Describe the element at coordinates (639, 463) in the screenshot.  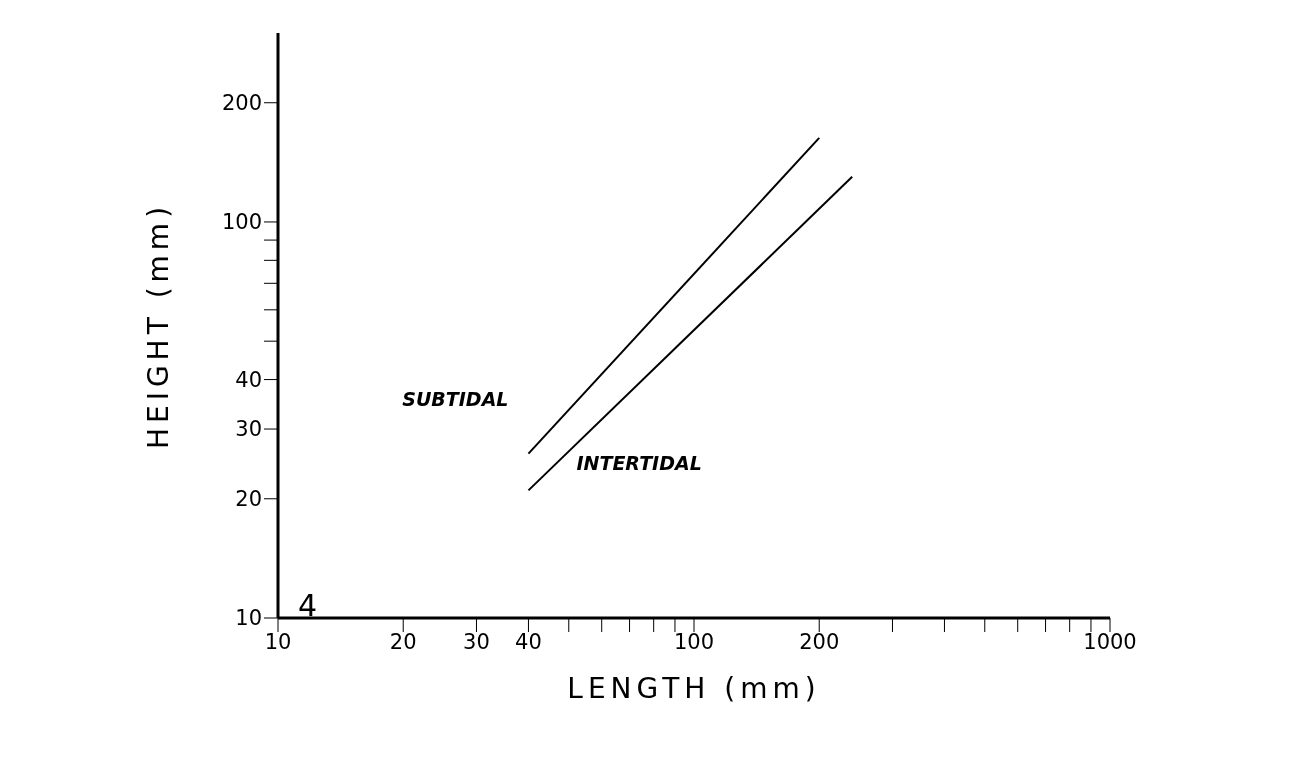
I see `series-label: INTERTIDAL` at that location.